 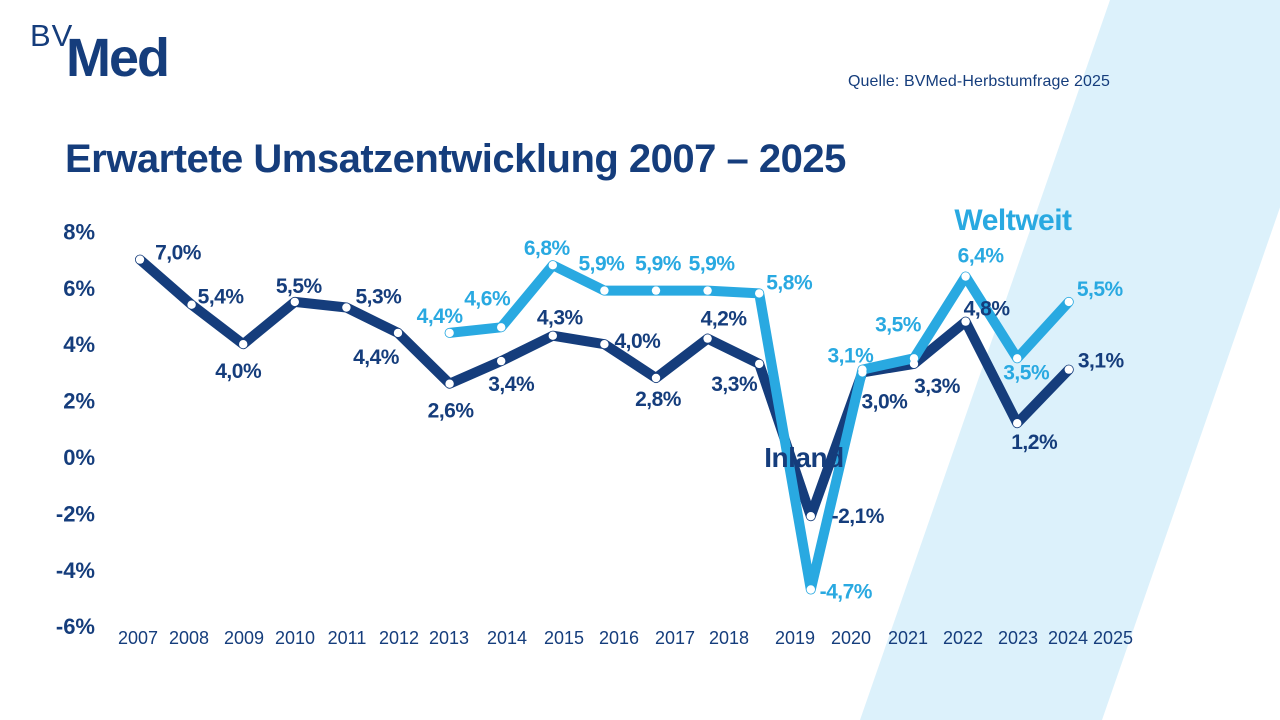 I want to click on data-label-inland-2014: 3,4%, so click(x=511, y=384).